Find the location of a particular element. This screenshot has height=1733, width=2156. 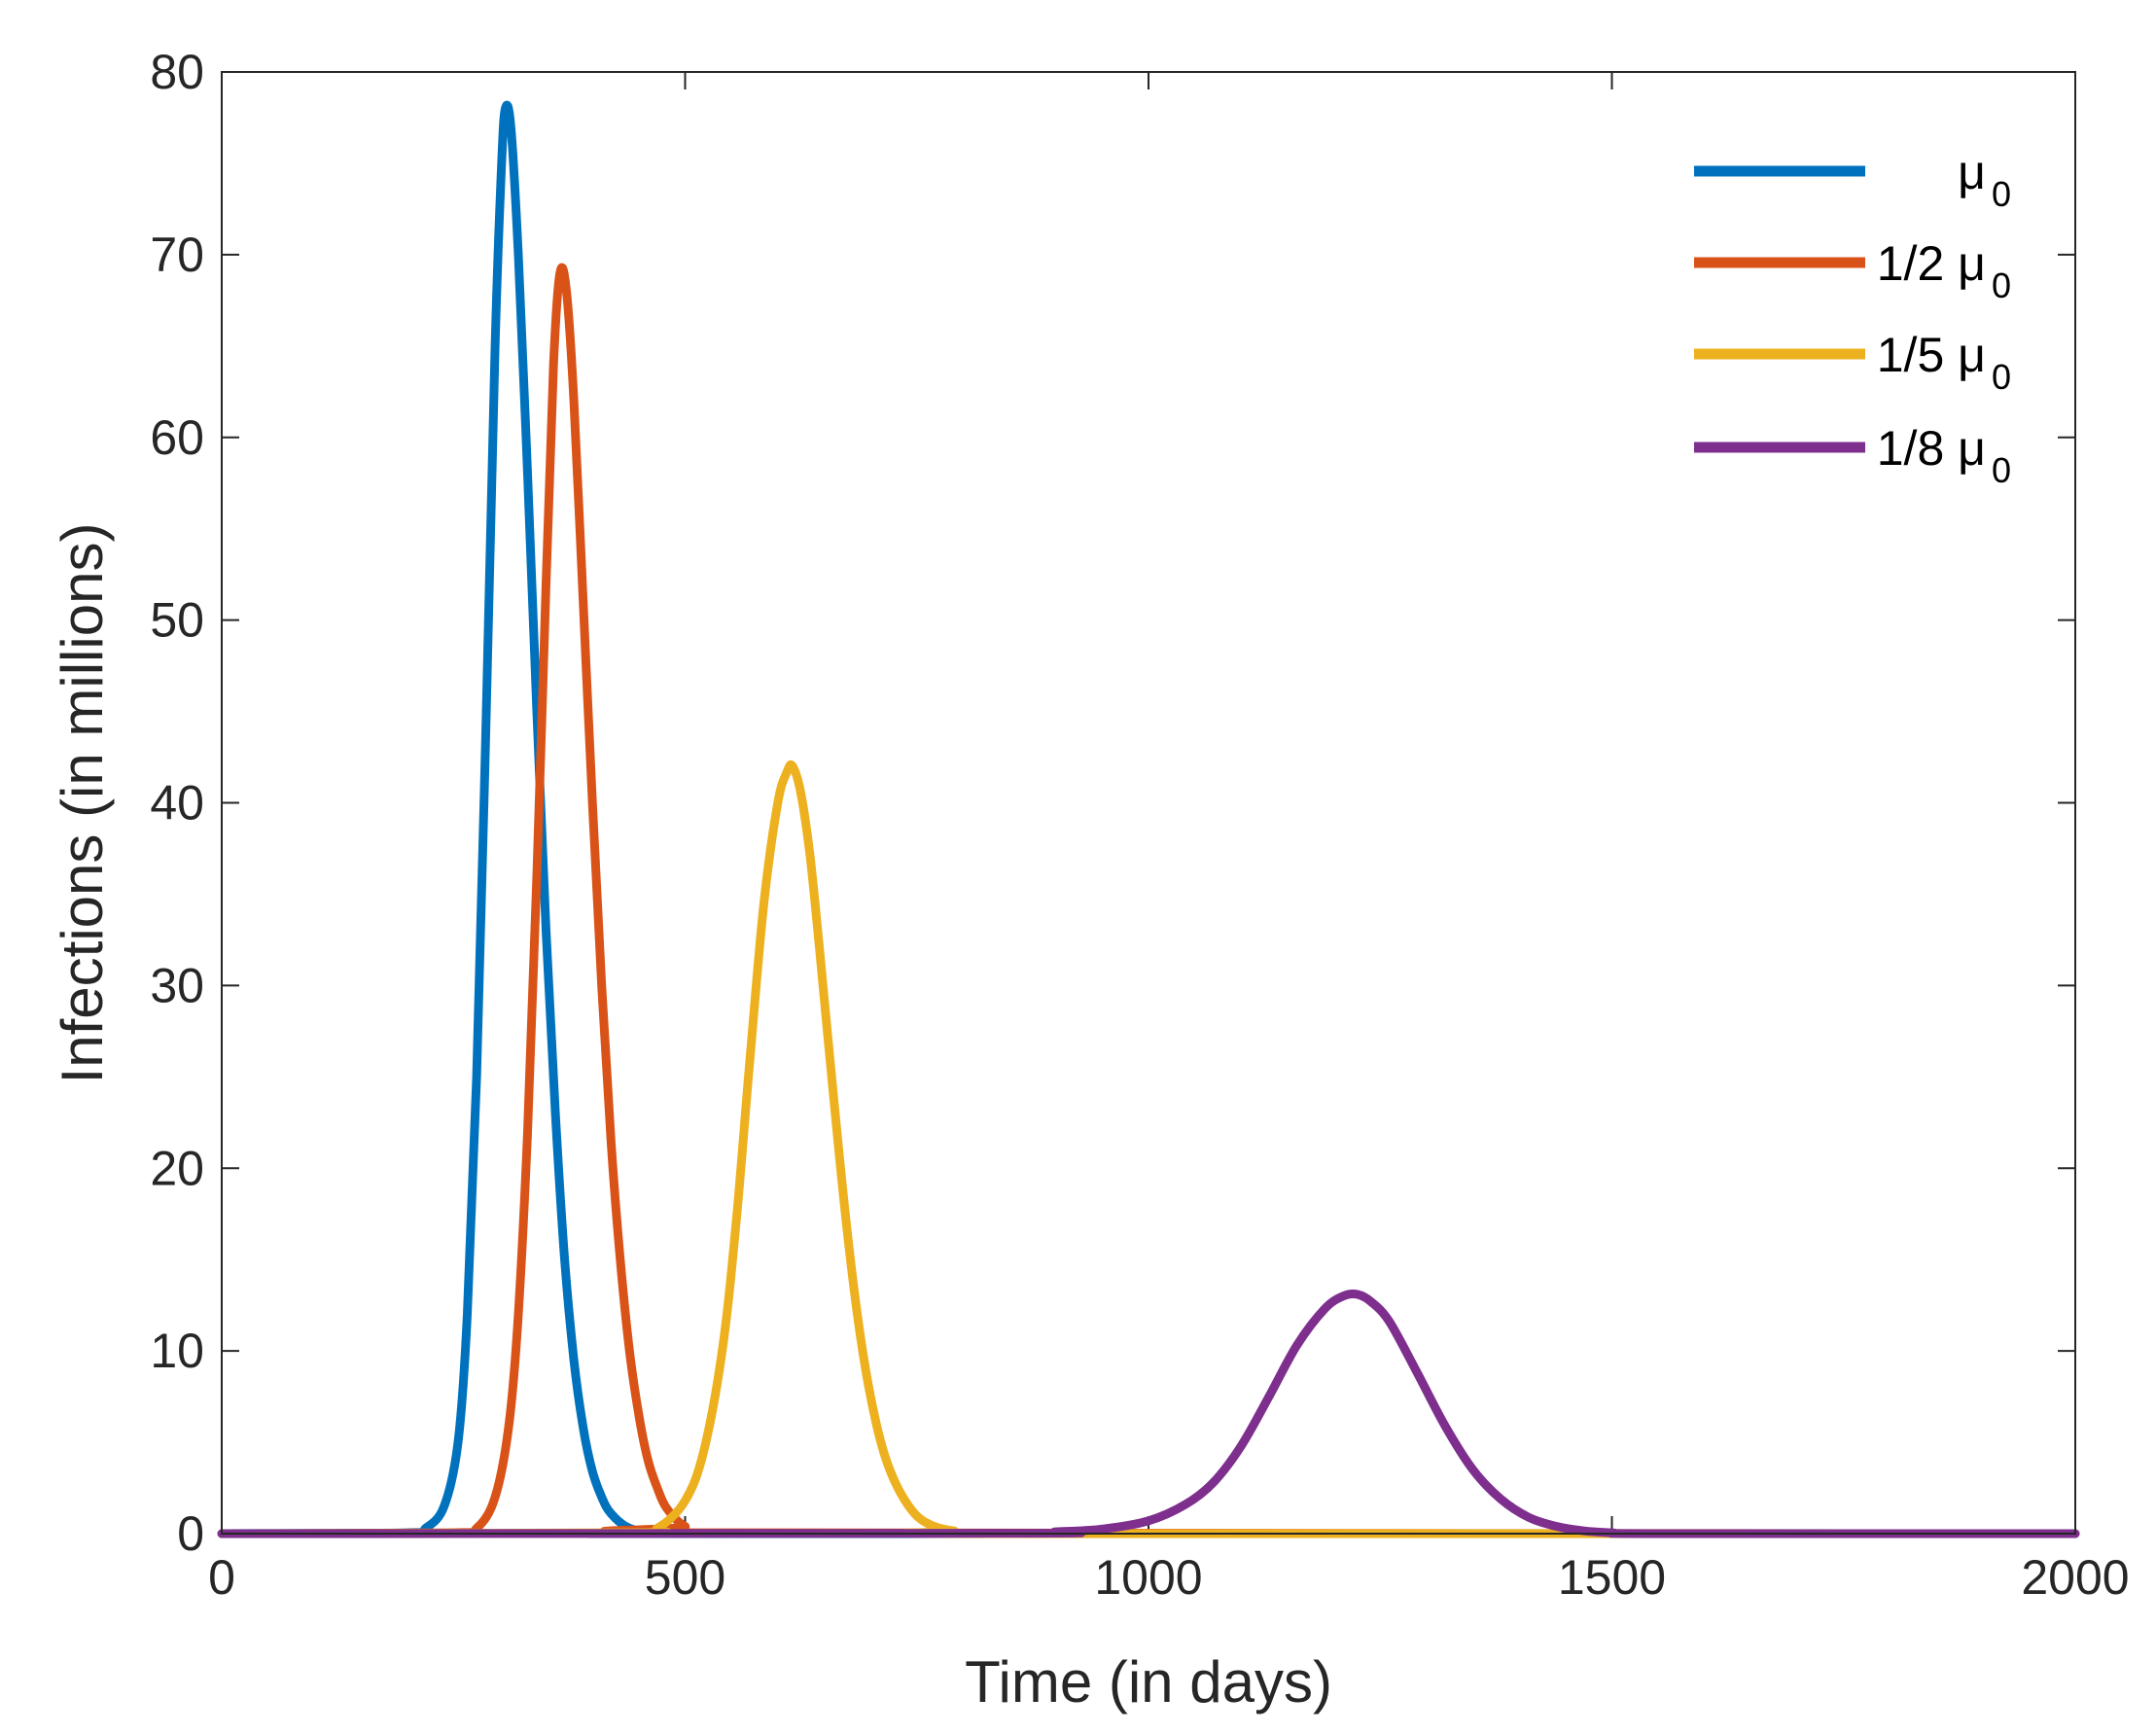

legend-symbol-0: μ is located at coordinates (1972, 172).